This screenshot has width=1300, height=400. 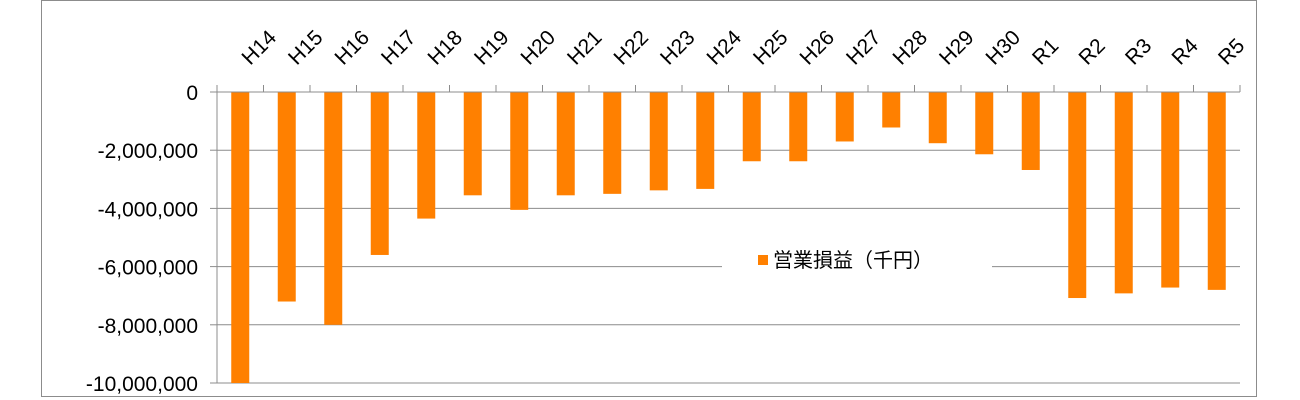 What do you see at coordinates (353, 48) in the screenshot?
I see `x-tick-label: H16` at bounding box center [353, 48].